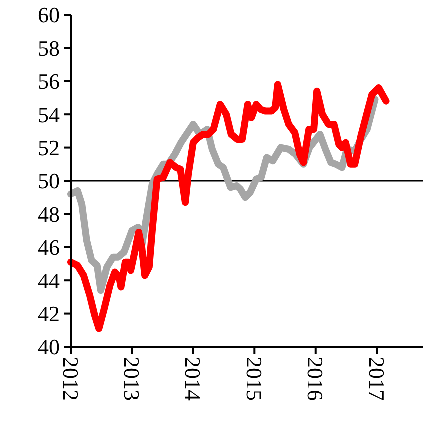  What do you see at coordinates (49, 247) in the screenshot?
I see `y-tick-label: 46` at bounding box center [49, 247].